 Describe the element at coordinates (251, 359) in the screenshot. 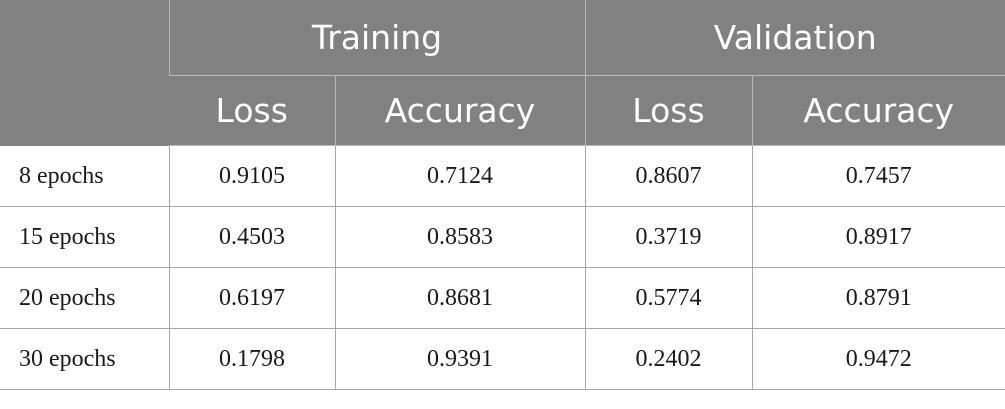

I see `training-loss-cell: 0.1798` at that location.